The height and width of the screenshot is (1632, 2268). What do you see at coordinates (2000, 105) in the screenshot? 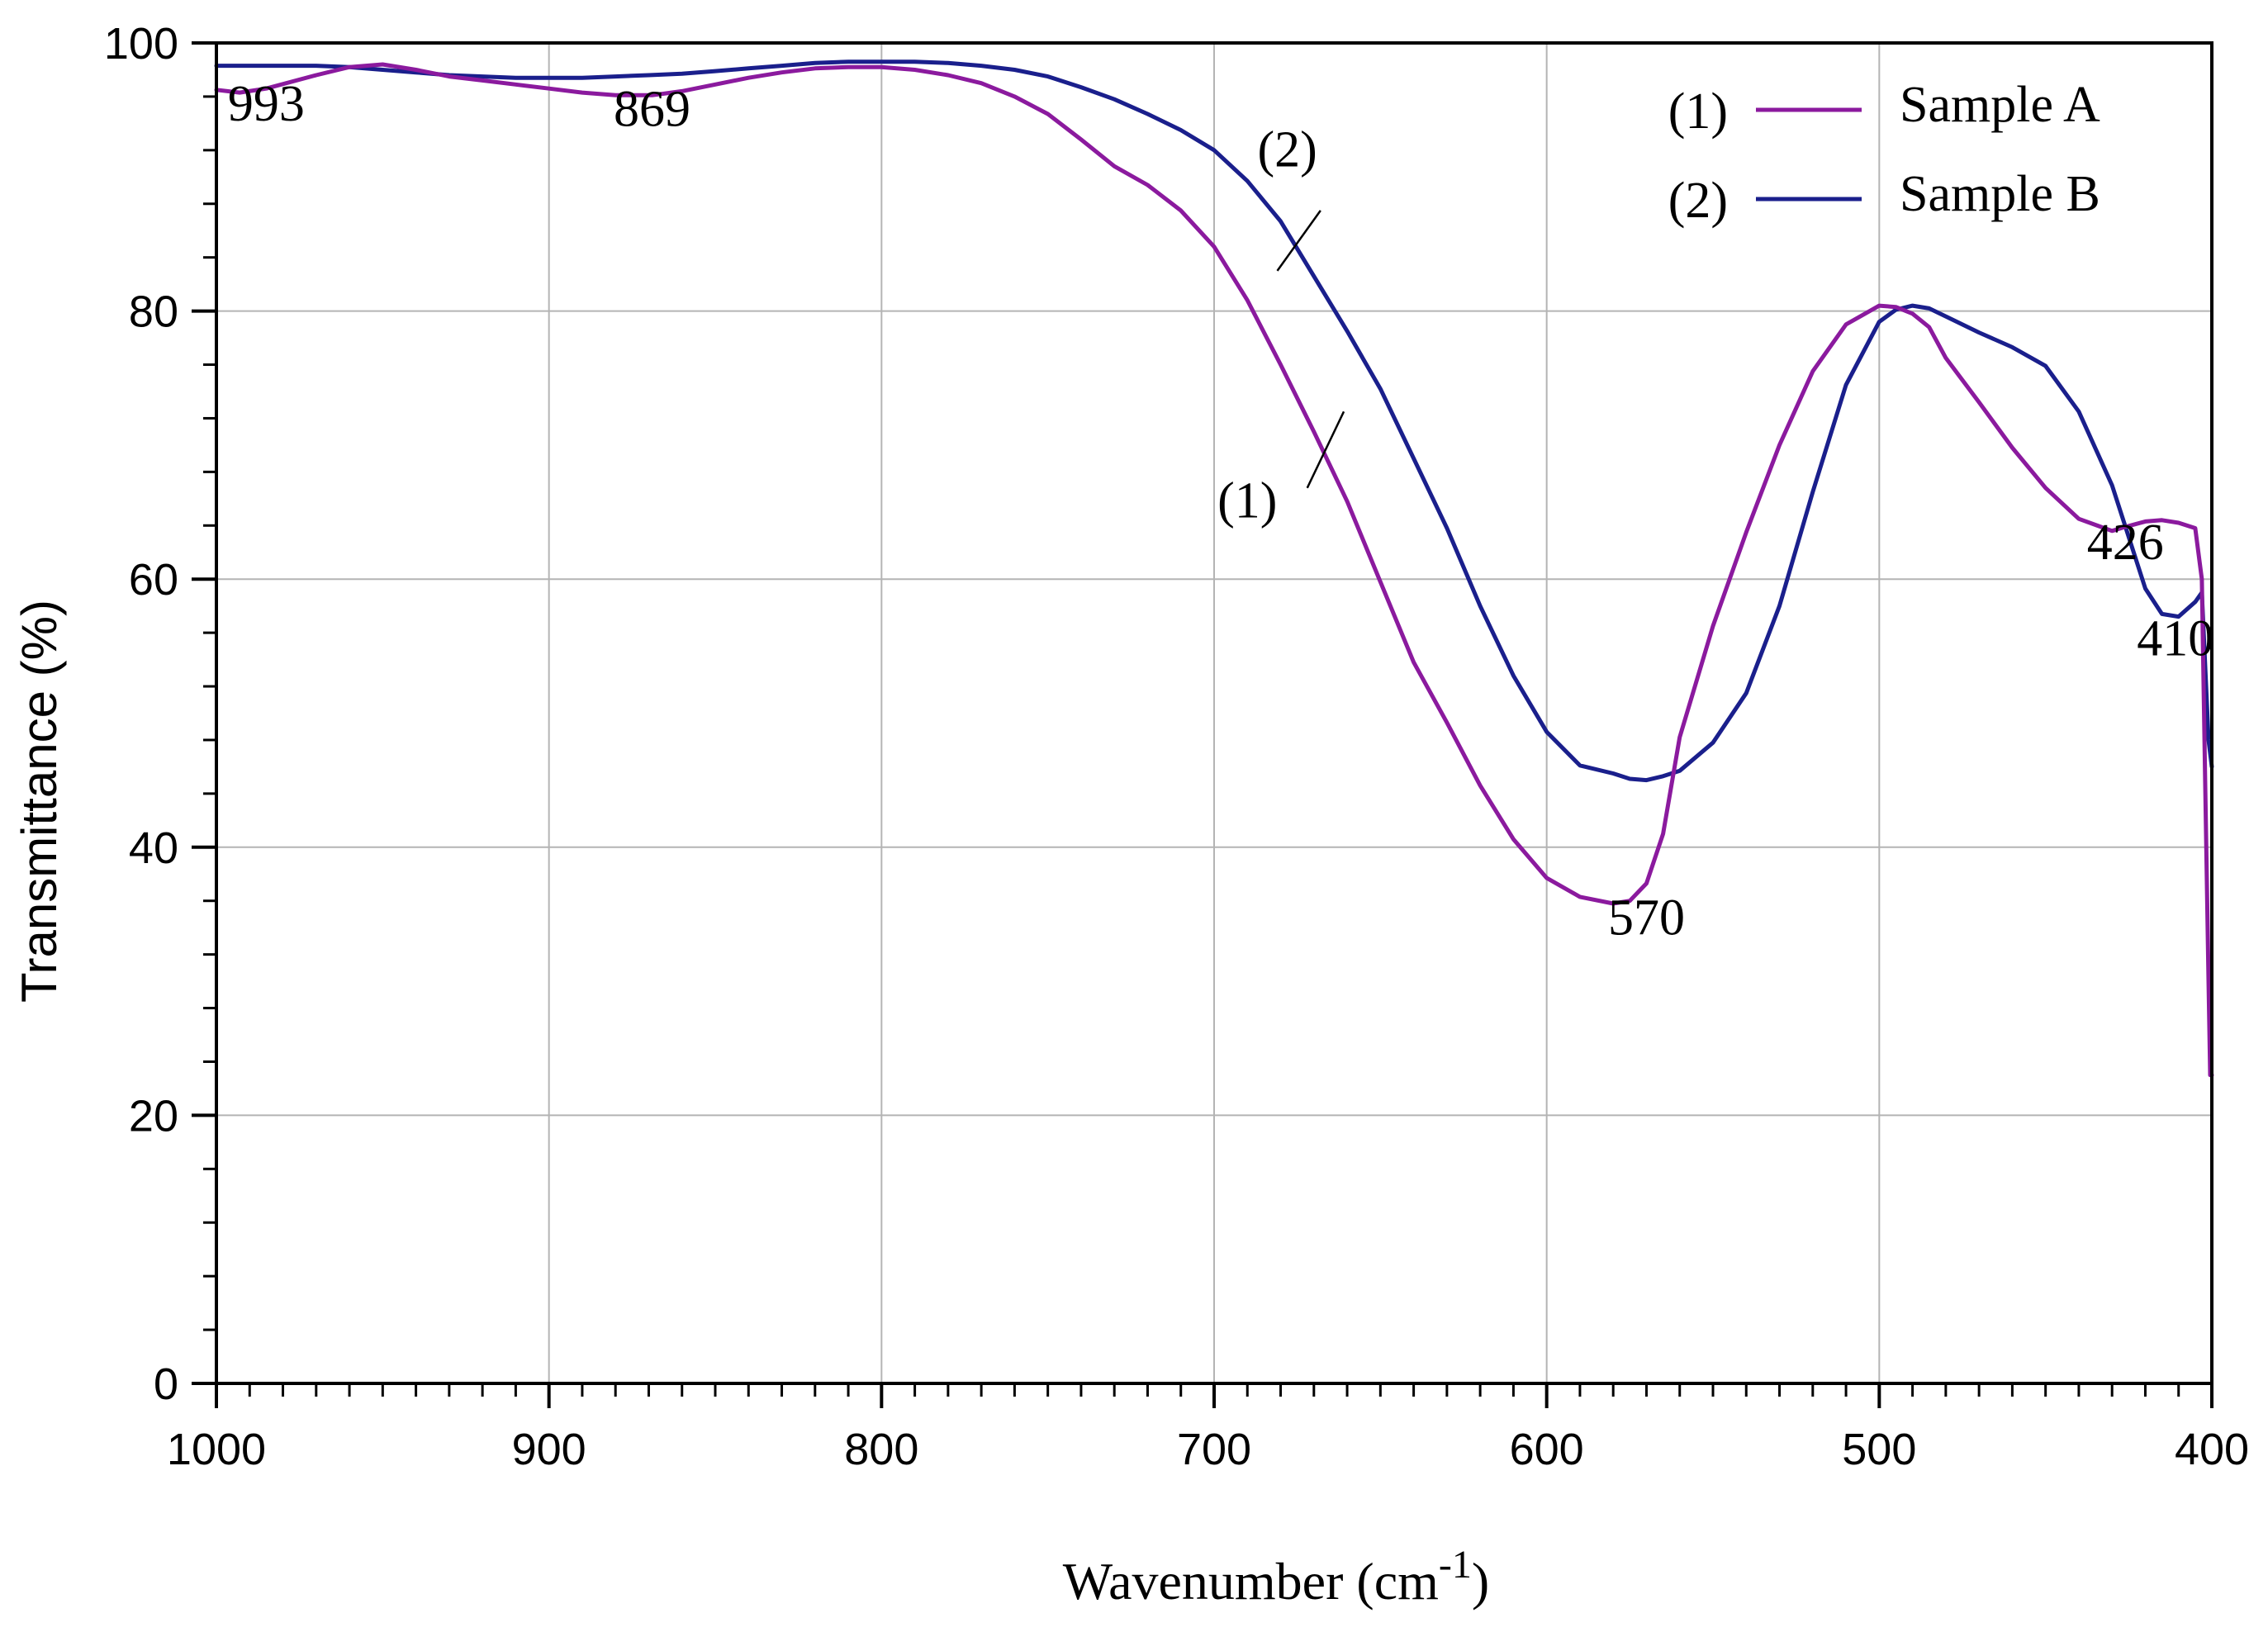
I see `legend-series-name: Sample A` at bounding box center [2000, 105].